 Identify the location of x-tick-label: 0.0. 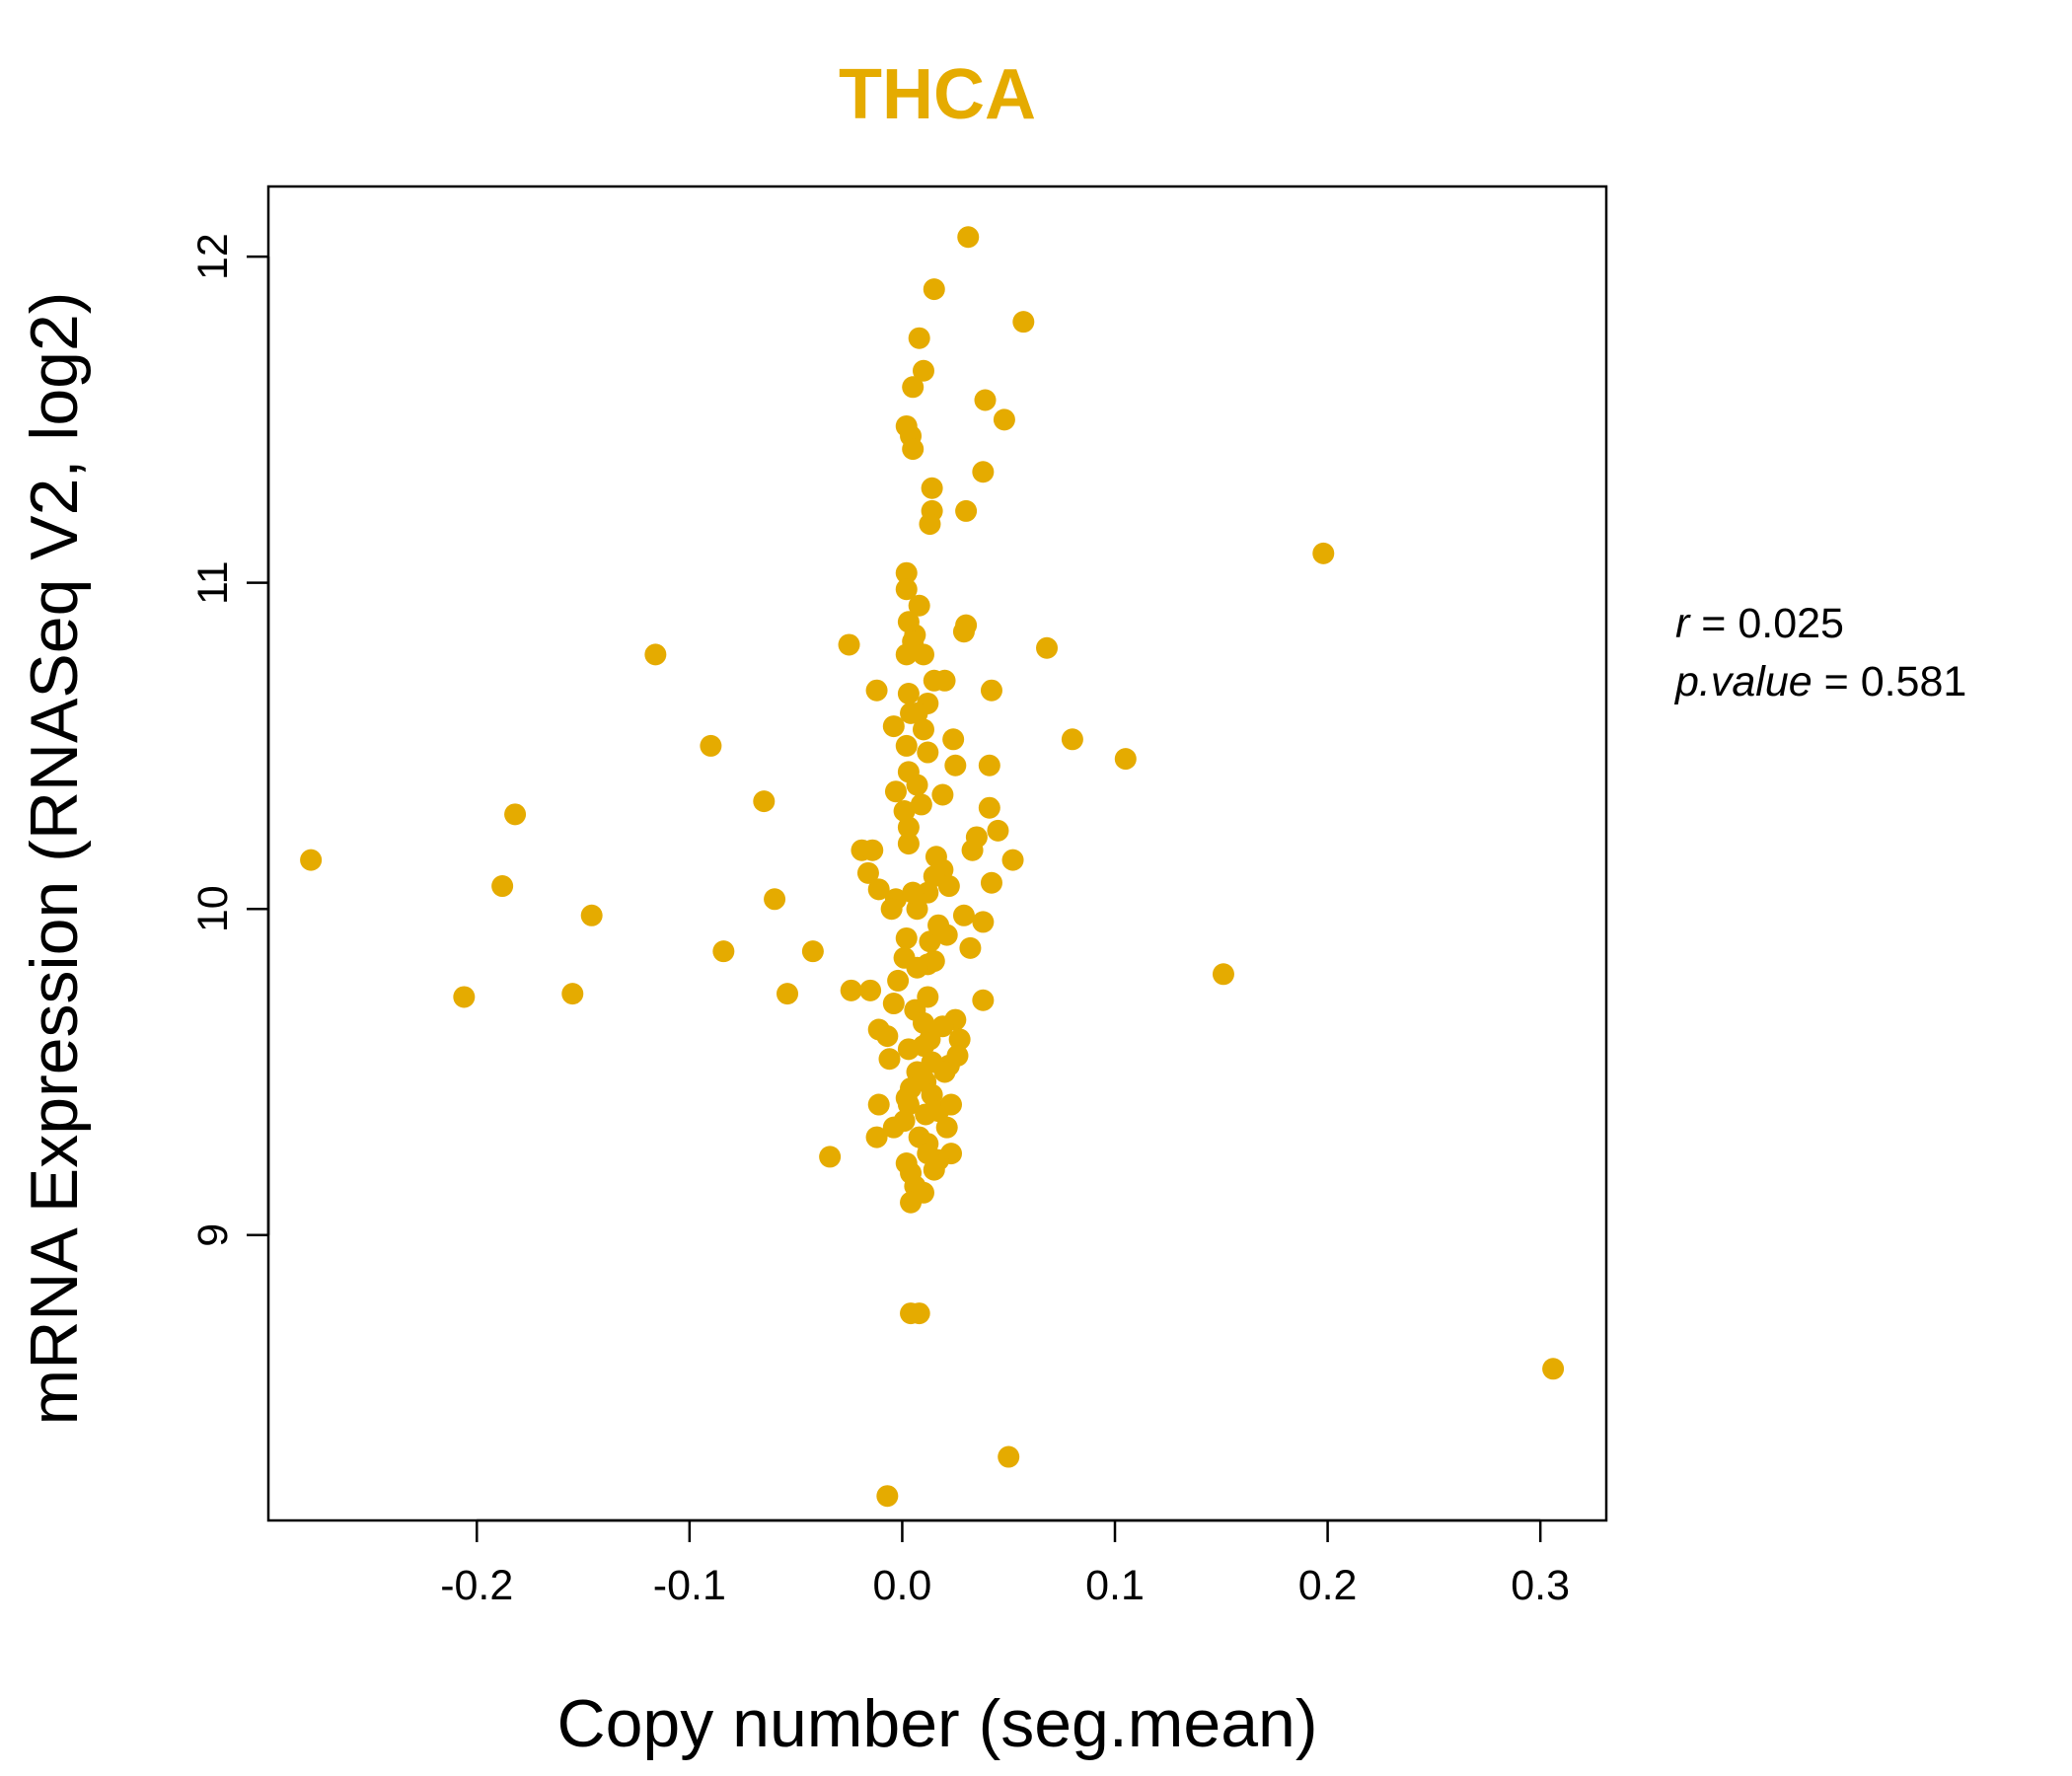
(903, 1586).